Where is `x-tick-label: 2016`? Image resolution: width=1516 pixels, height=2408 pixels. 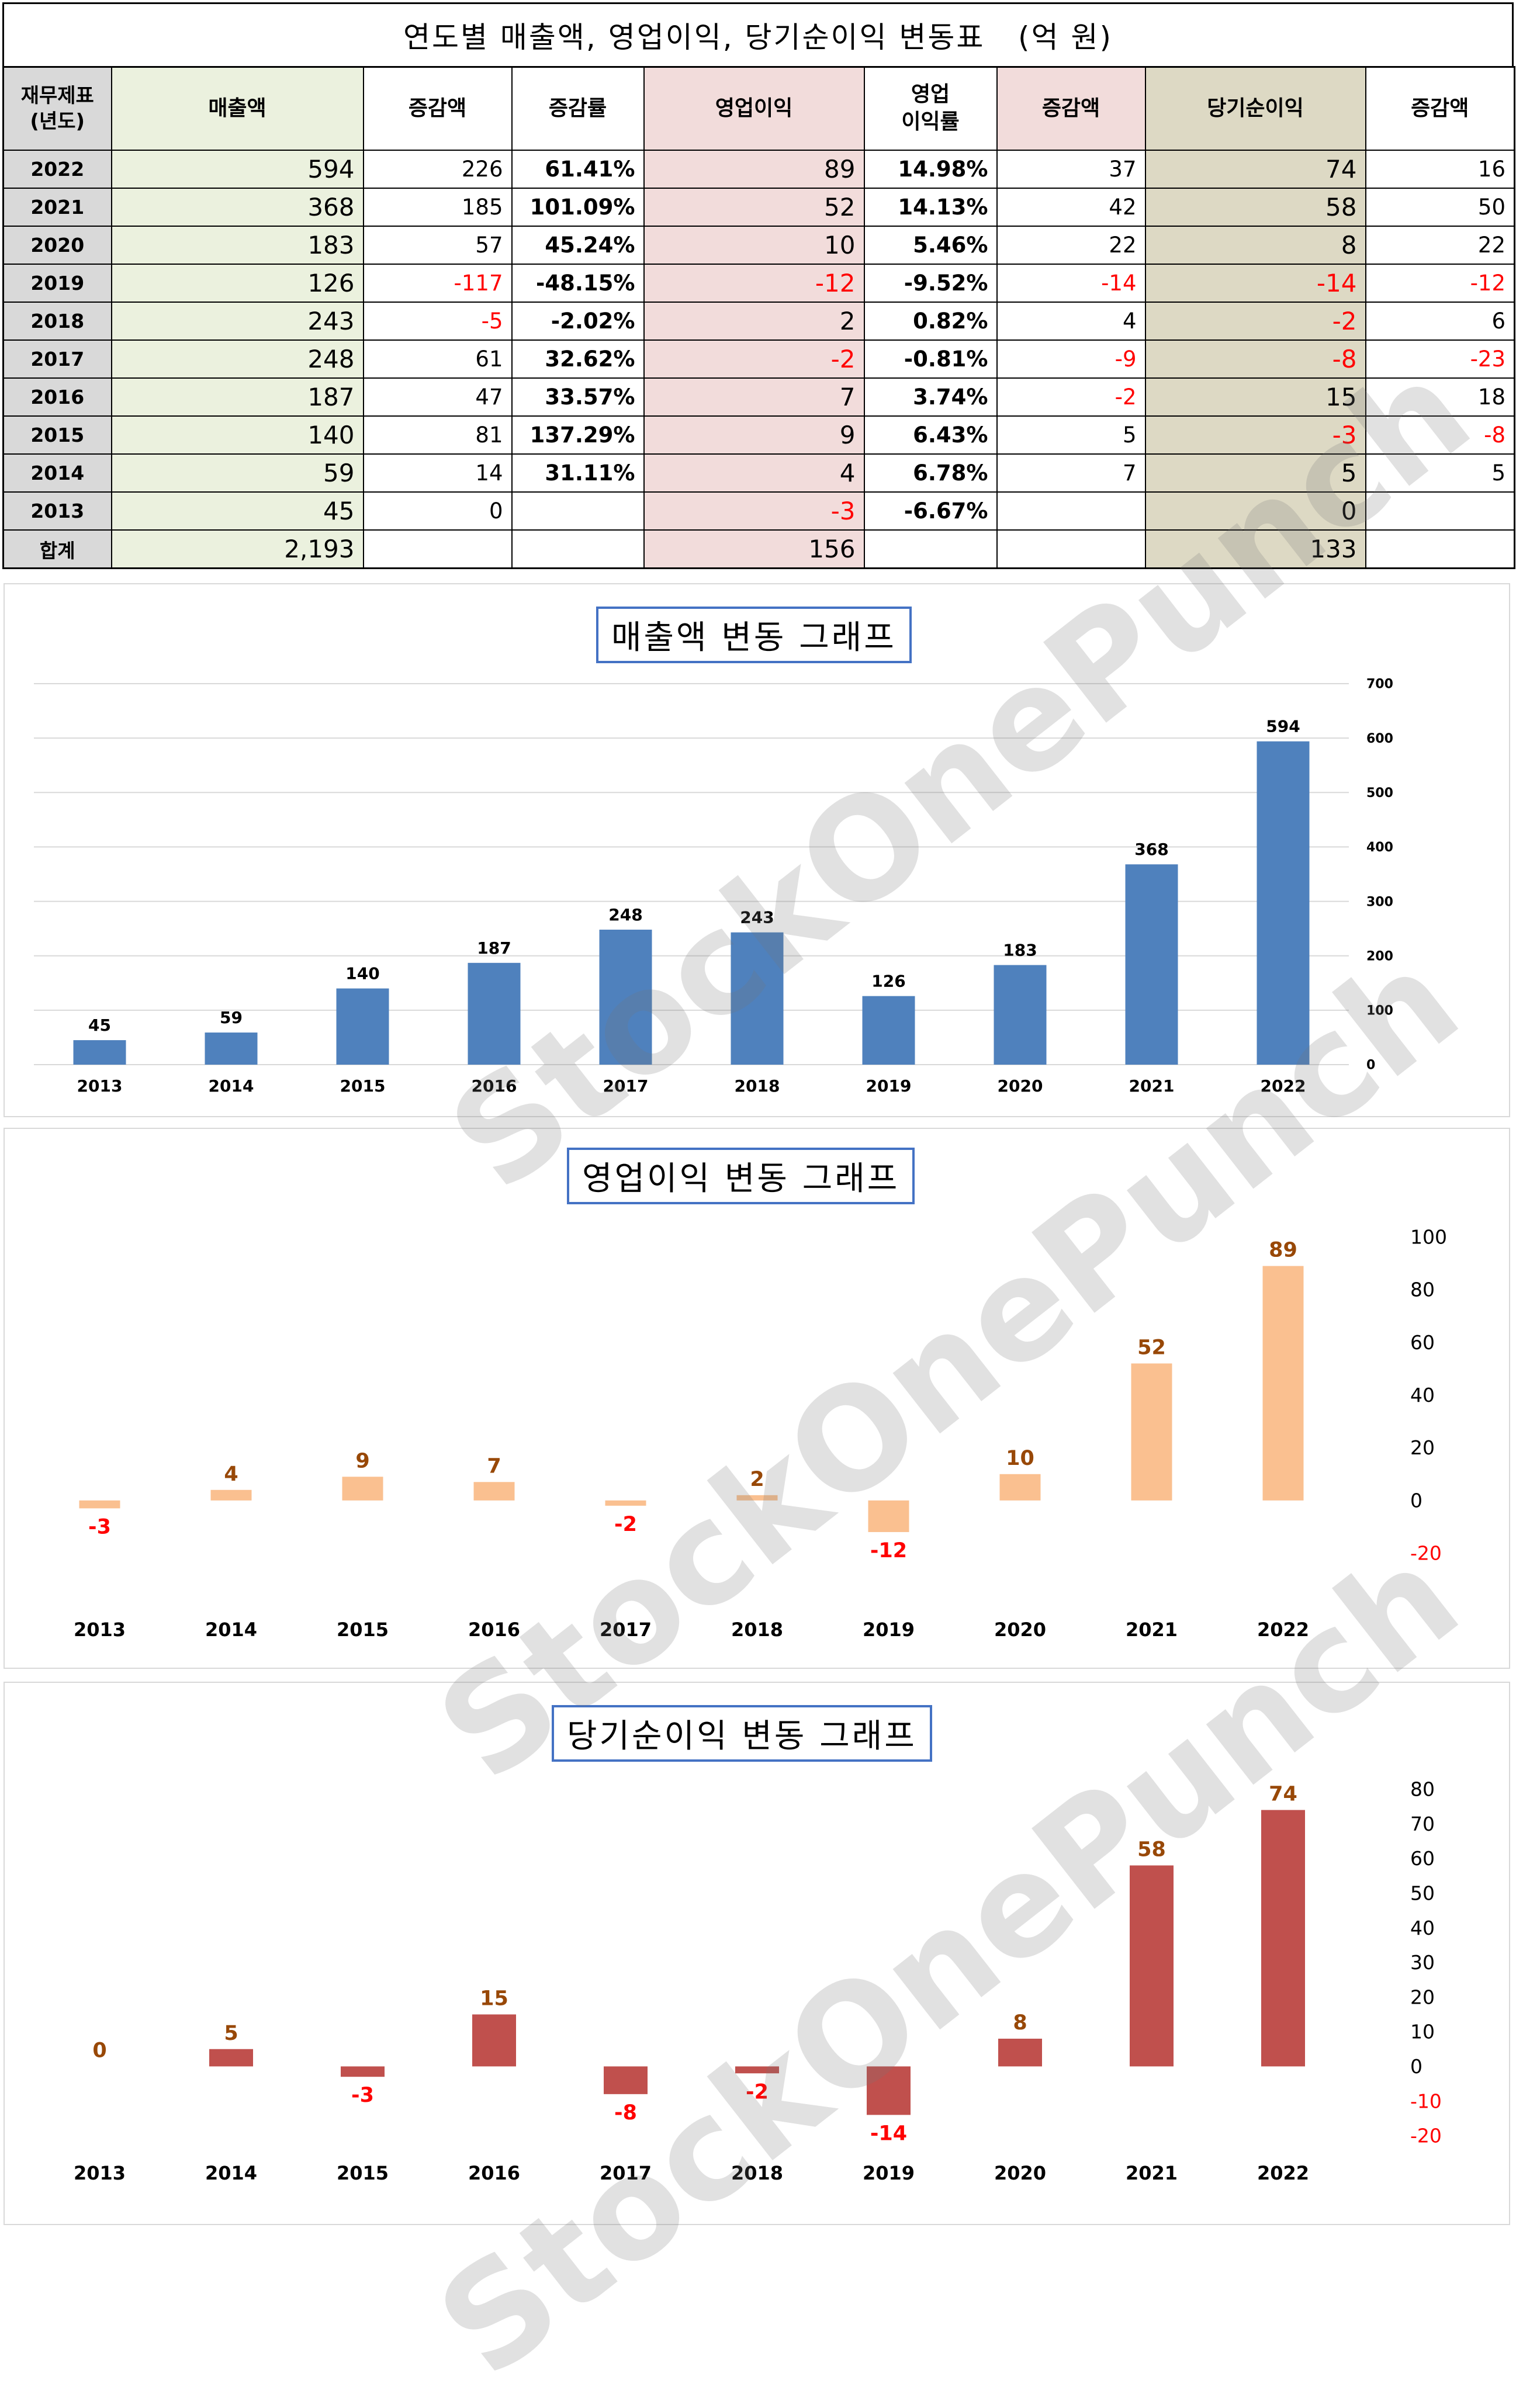 x-tick-label: 2016 is located at coordinates (494, 1630).